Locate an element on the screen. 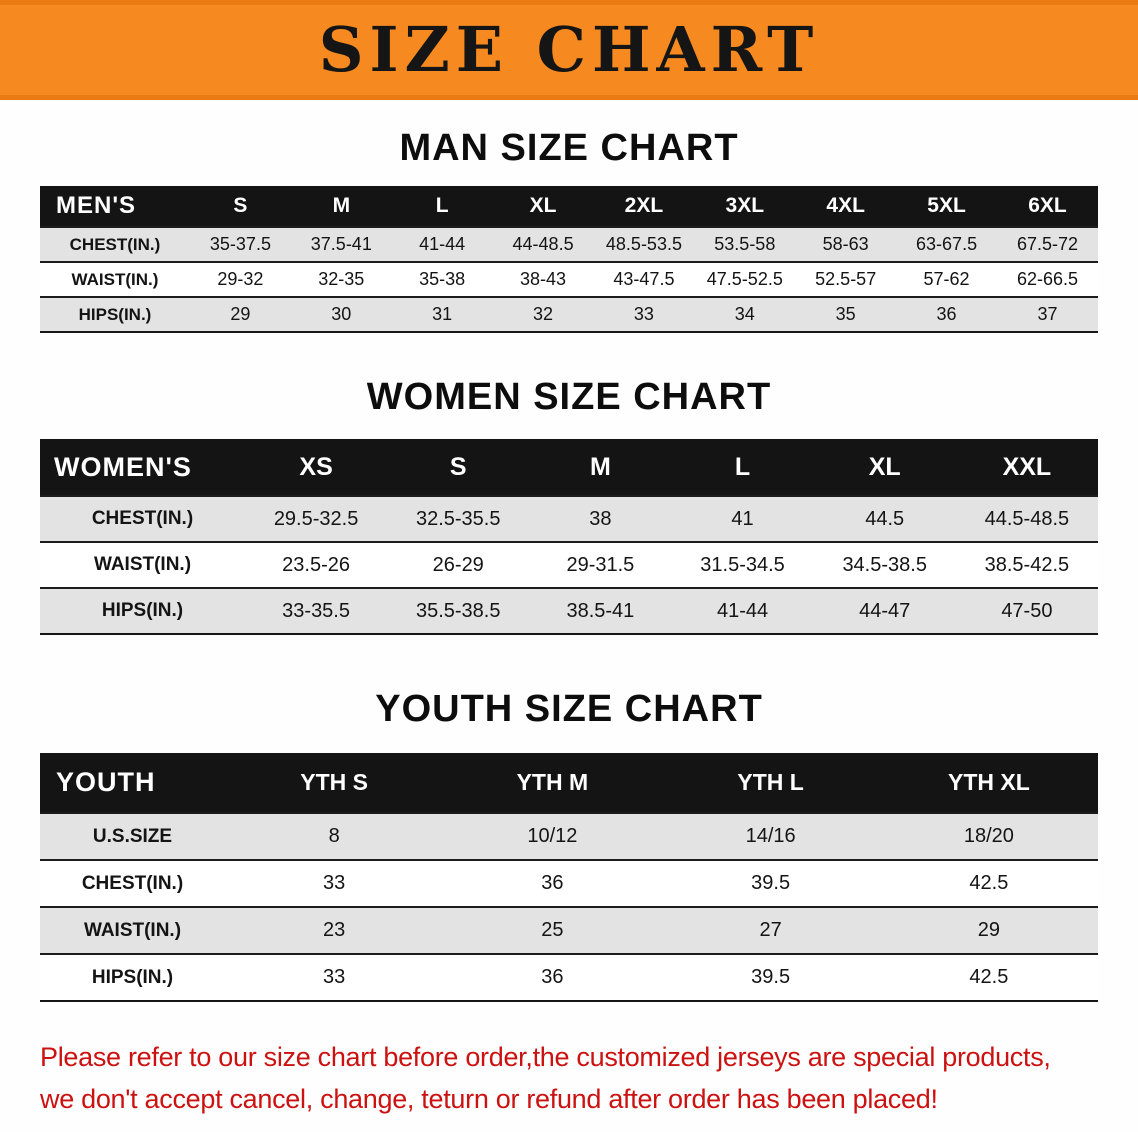 The image size is (1138, 1132). size-column-header: XL is located at coordinates (543, 205).